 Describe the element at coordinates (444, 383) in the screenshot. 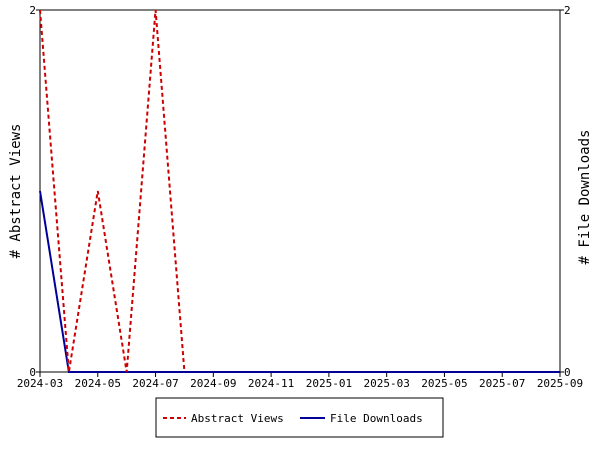

I see `x-tick-label: 2025-05` at that location.